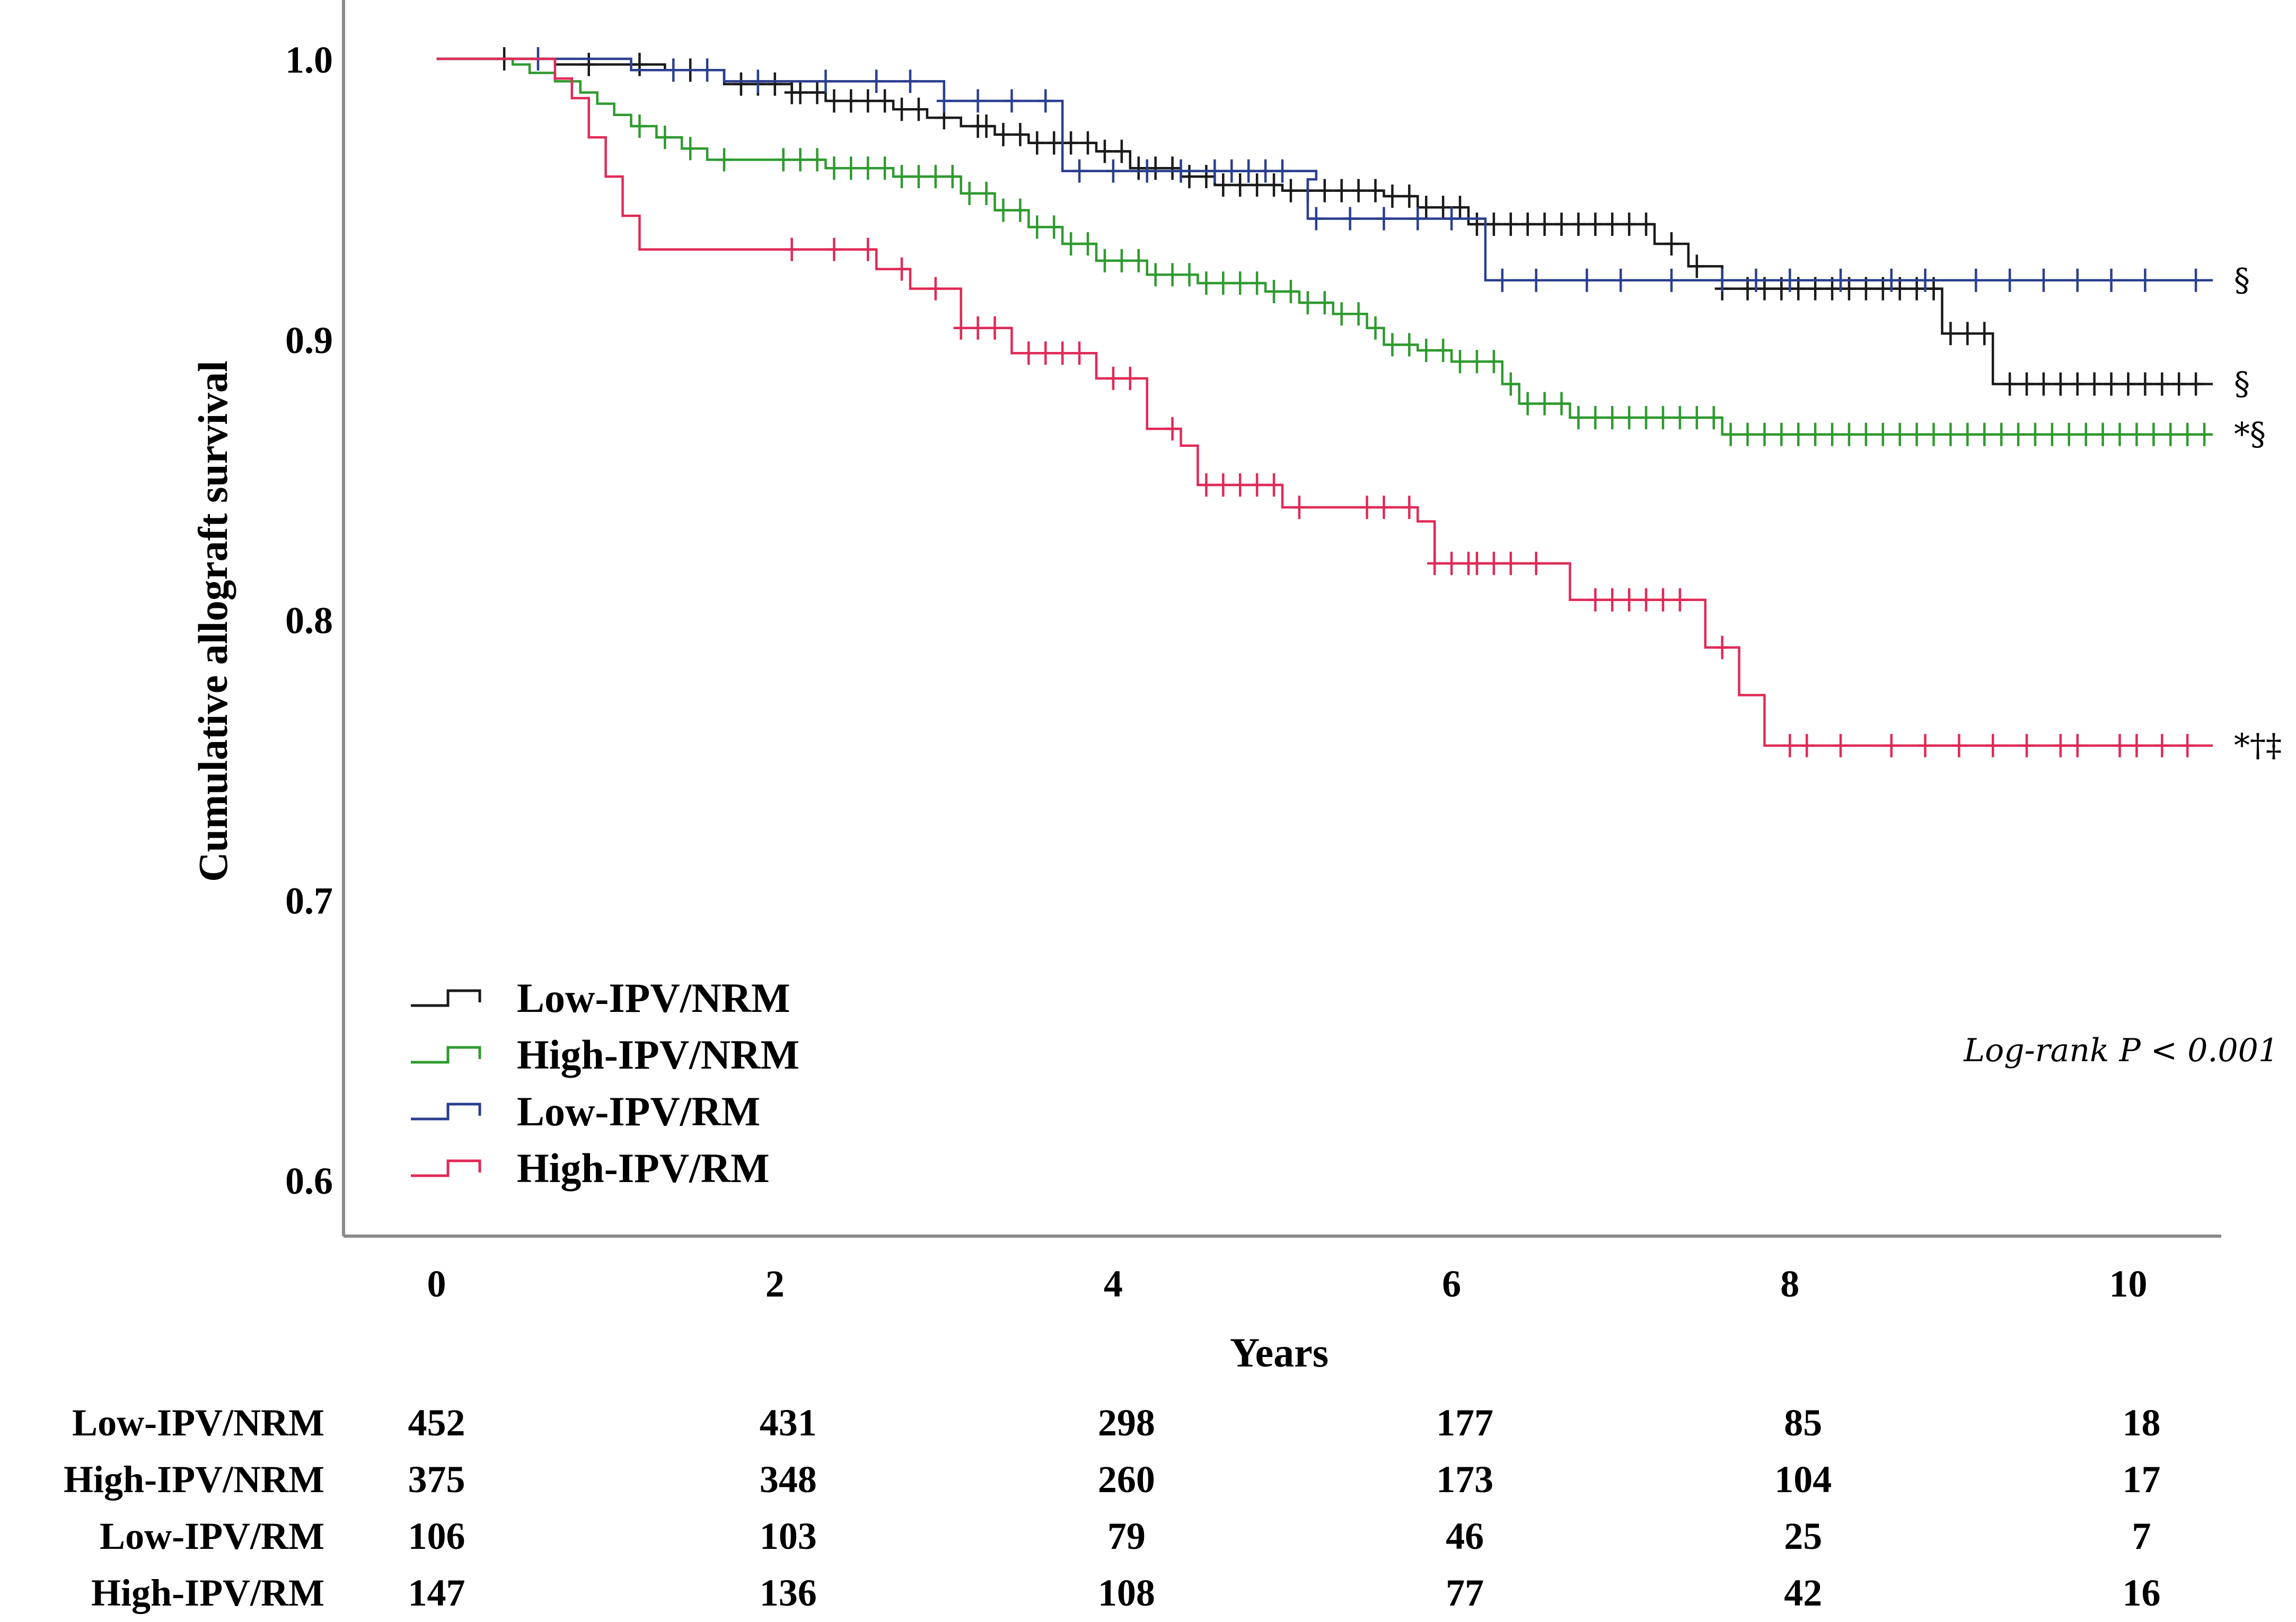 The image size is (2296, 1622). Describe the element at coordinates (1803, 1536) in the screenshot. I see `risk-count: 25` at that location.